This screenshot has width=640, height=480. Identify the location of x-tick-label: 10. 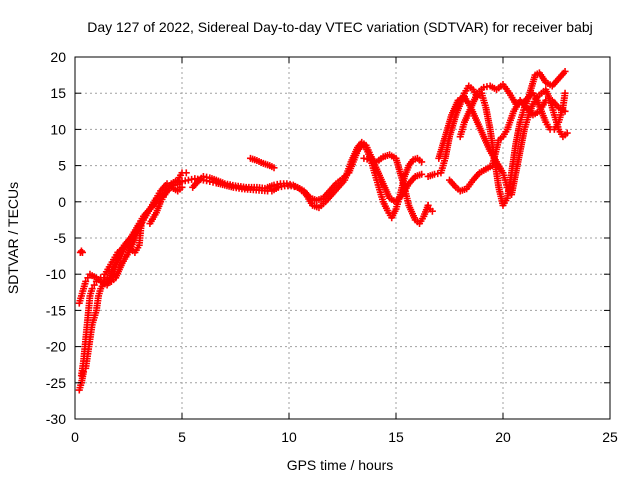
(289, 437).